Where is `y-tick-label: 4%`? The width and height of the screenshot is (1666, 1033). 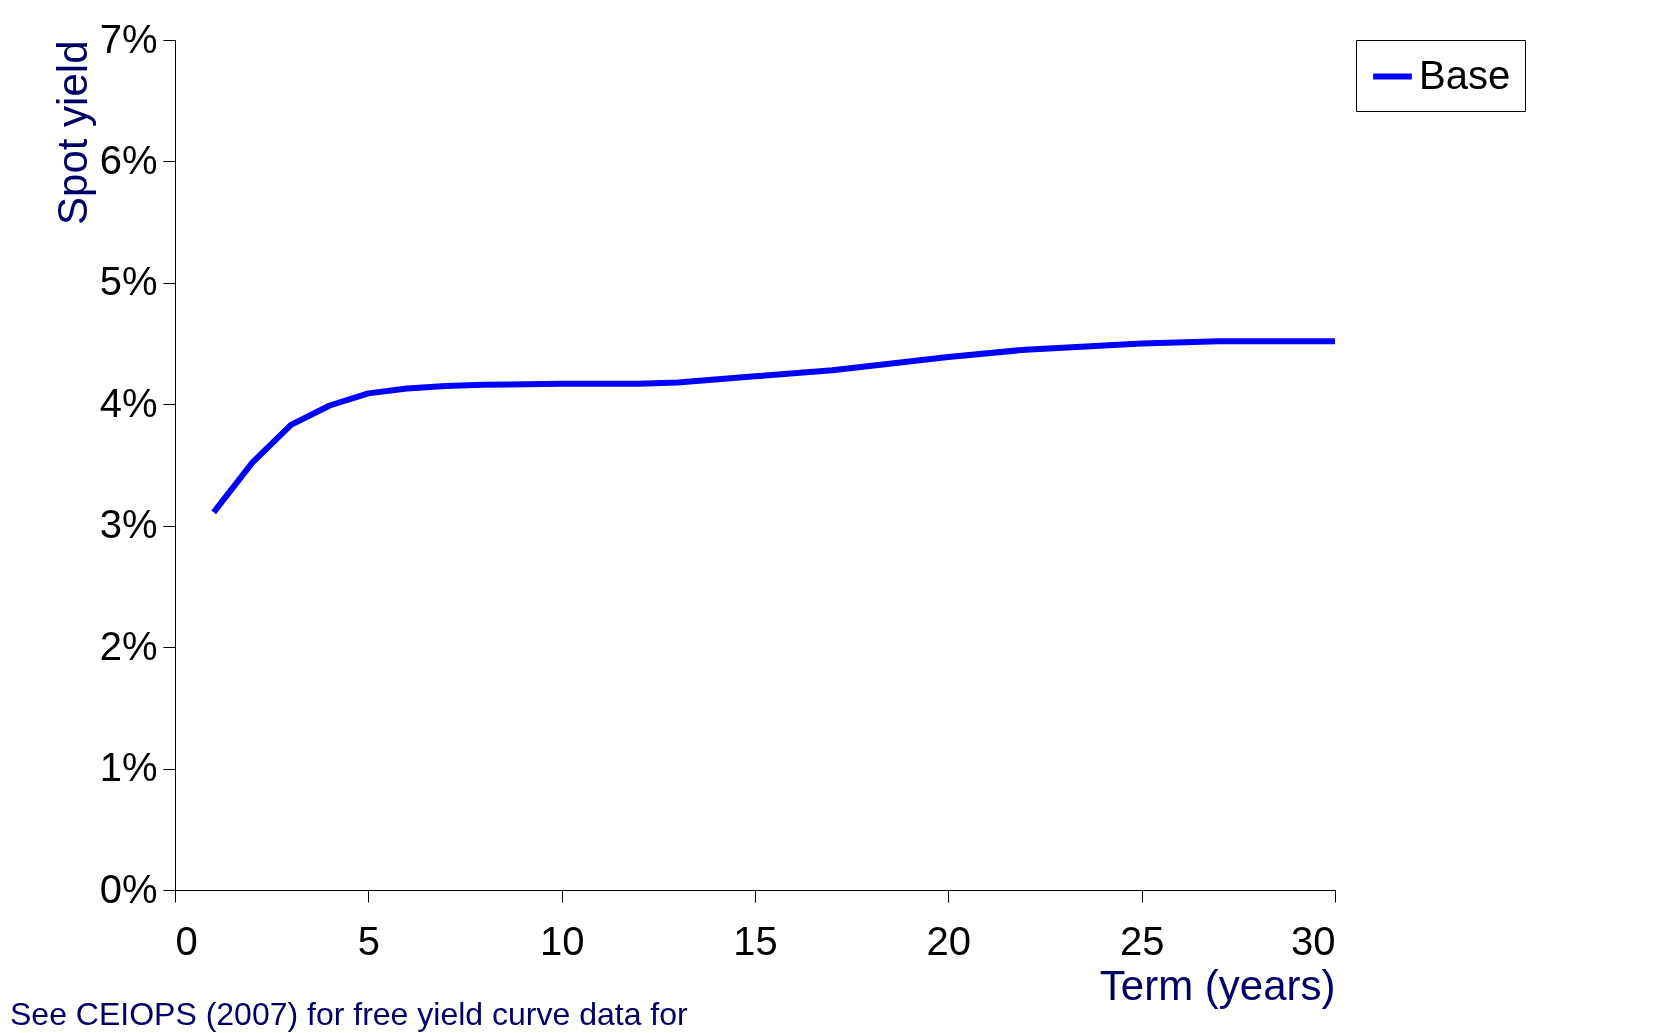 y-tick-label: 4% is located at coordinates (128, 402).